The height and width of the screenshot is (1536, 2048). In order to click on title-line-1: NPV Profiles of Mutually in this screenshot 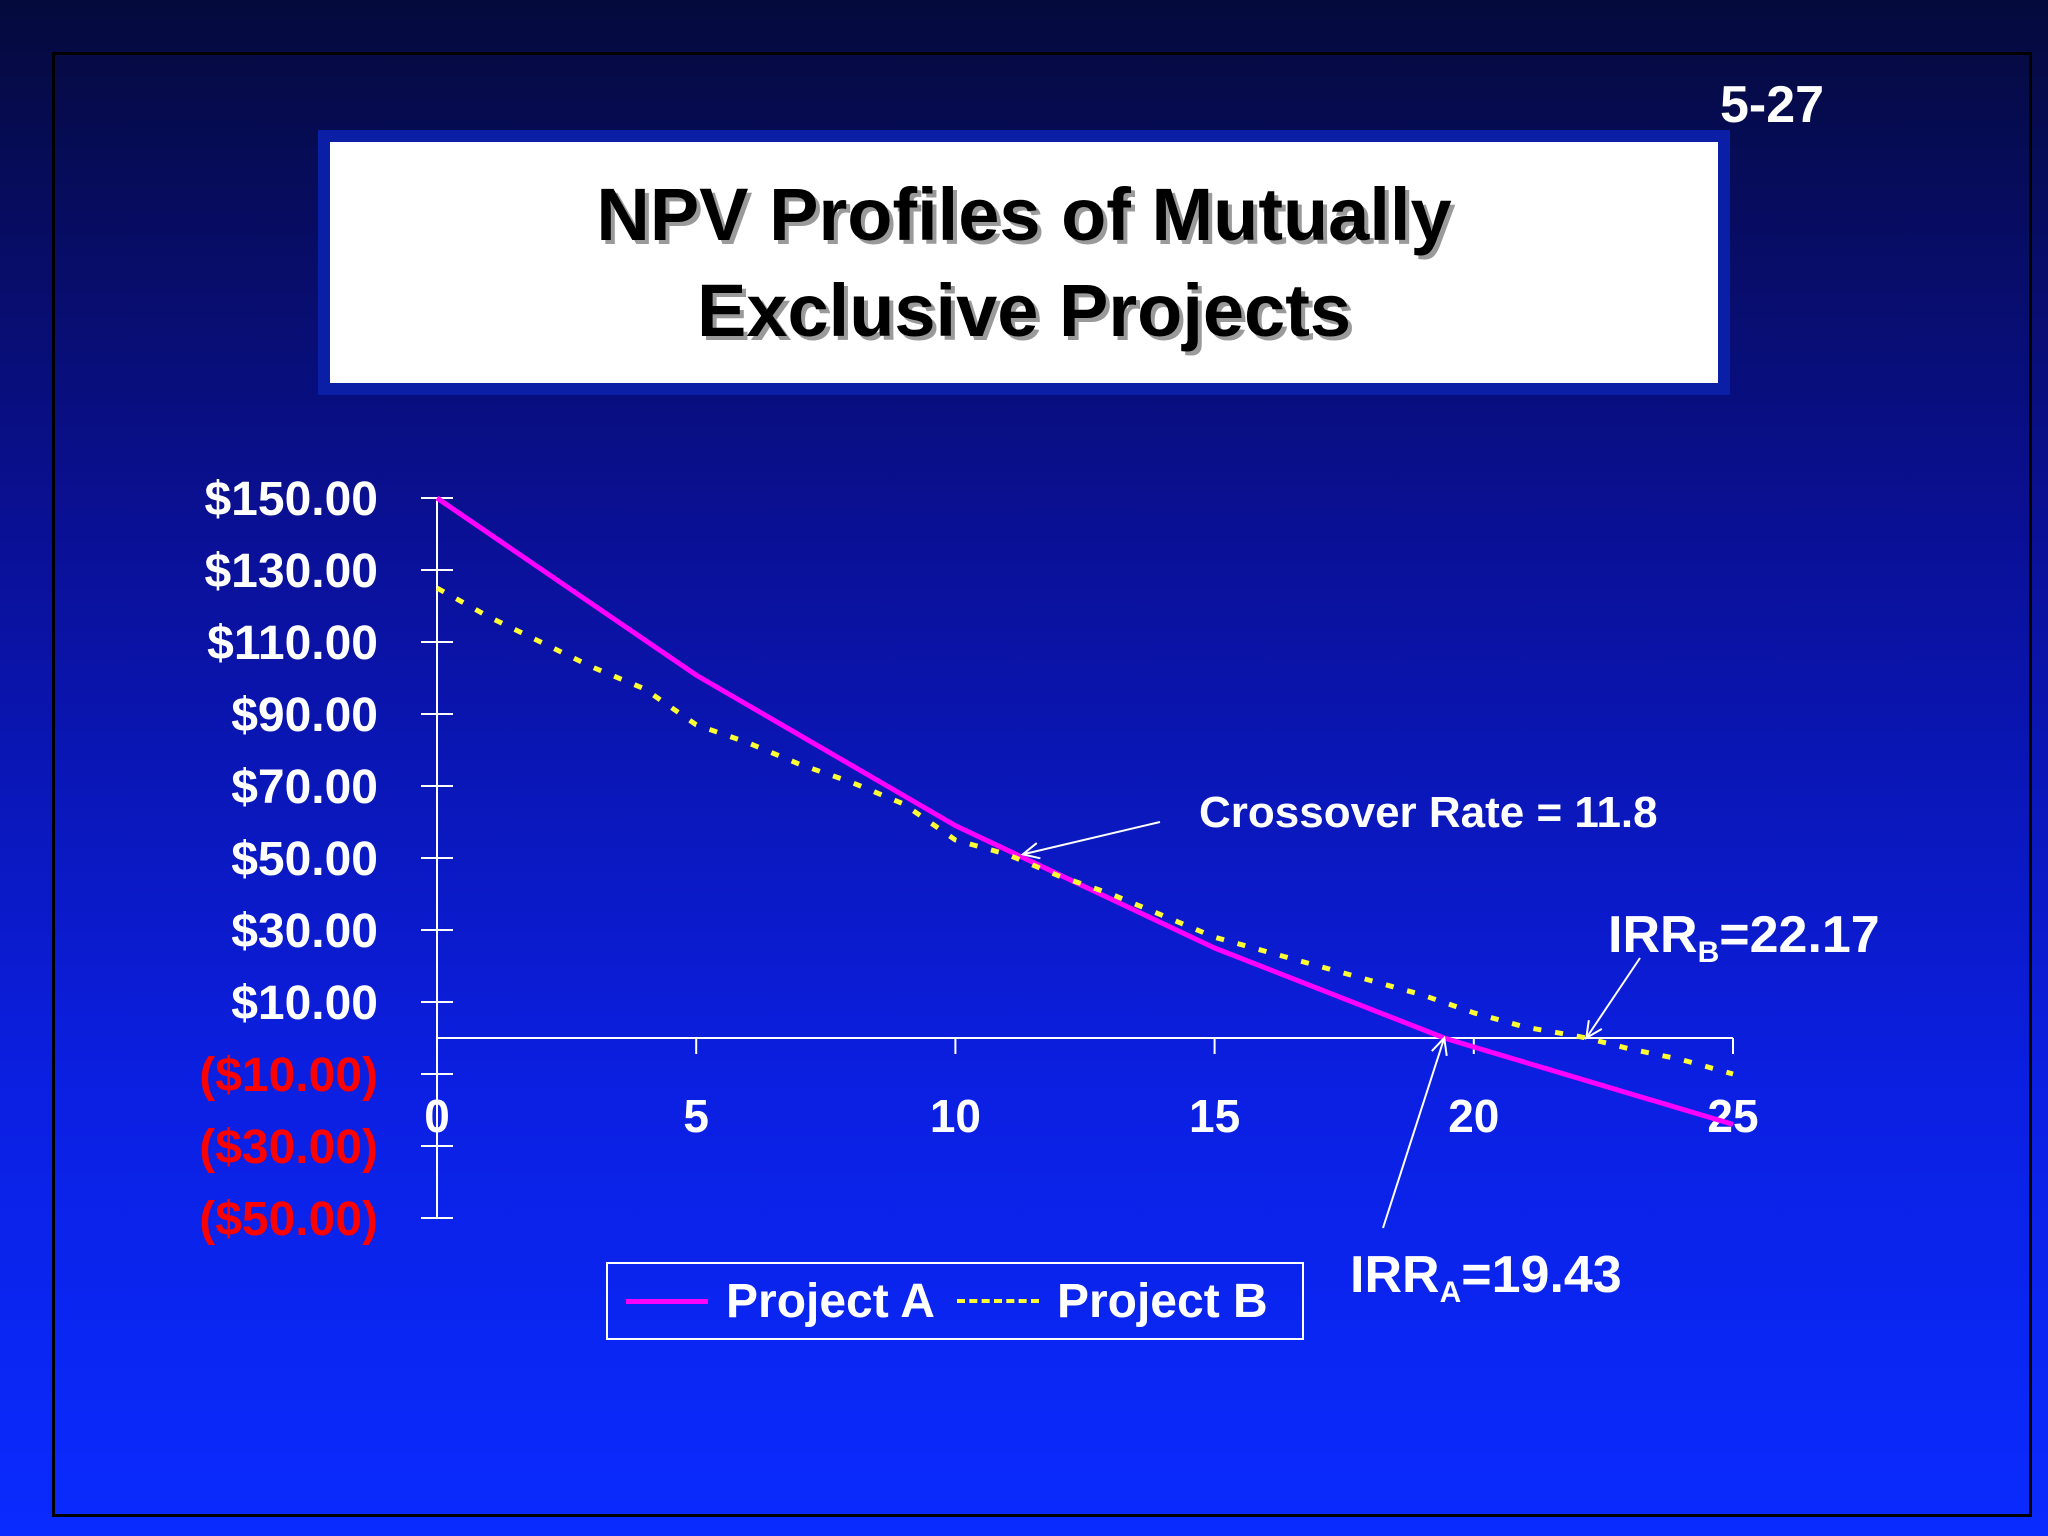, I will do `click(1024, 214)`.